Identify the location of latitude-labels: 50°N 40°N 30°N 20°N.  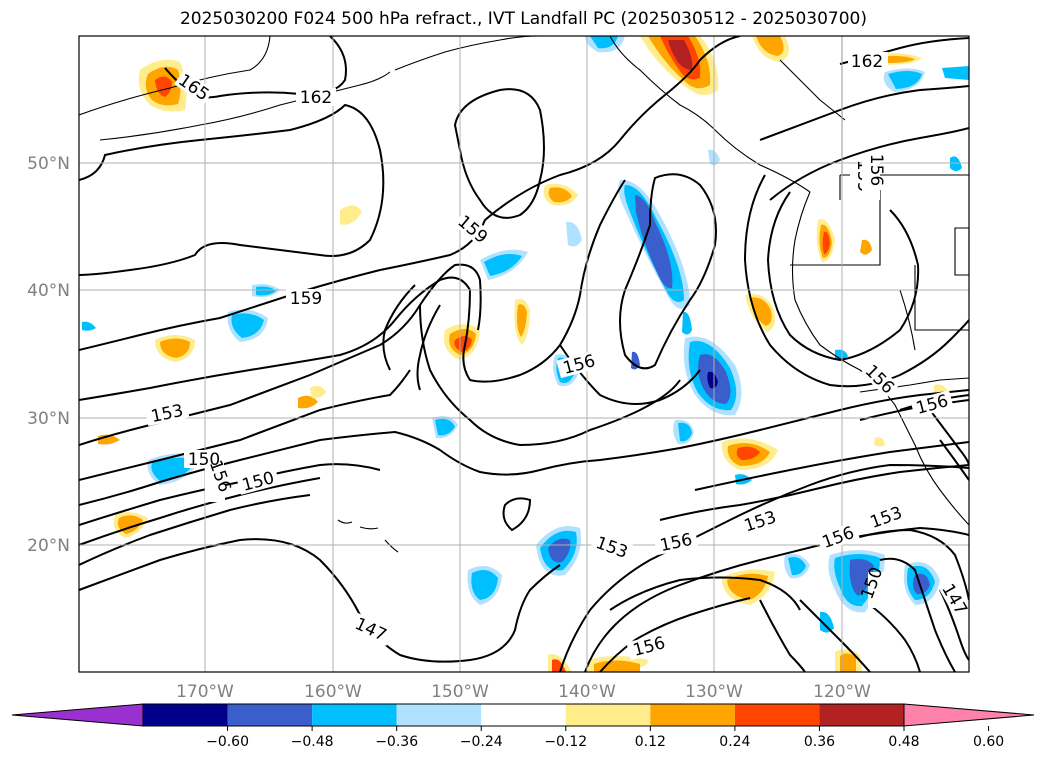
(48, 355).